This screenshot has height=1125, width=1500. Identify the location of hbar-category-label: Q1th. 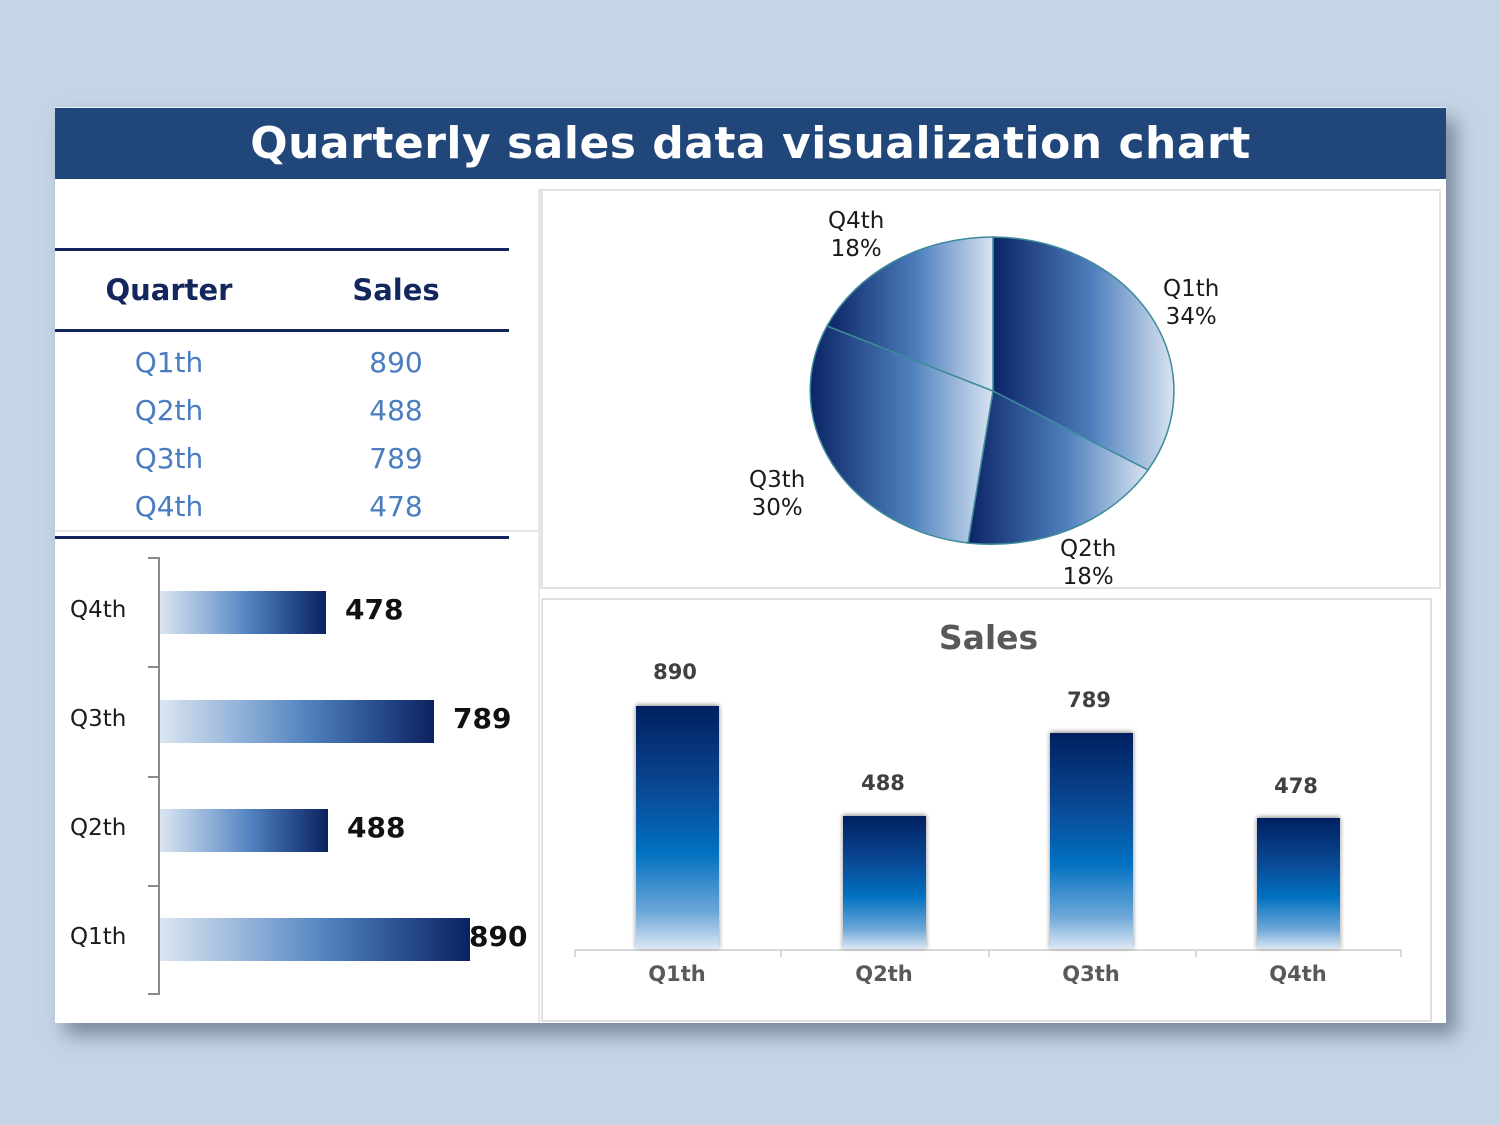
(98, 937).